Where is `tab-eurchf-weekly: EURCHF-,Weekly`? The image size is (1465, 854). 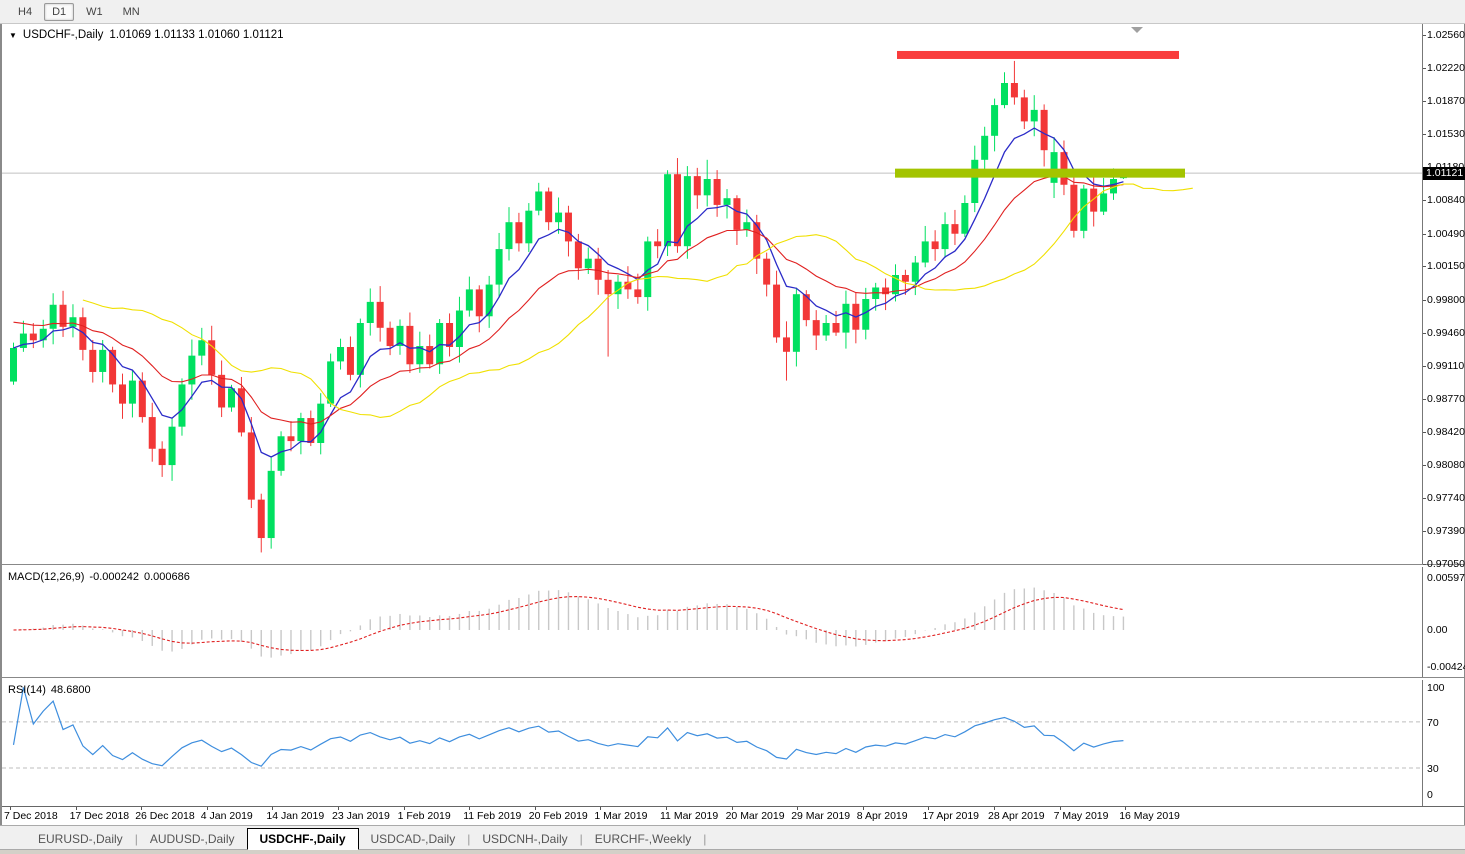 tab-eurchf-weekly: EURCHF-,Weekly is located at coordinates (643, 839).